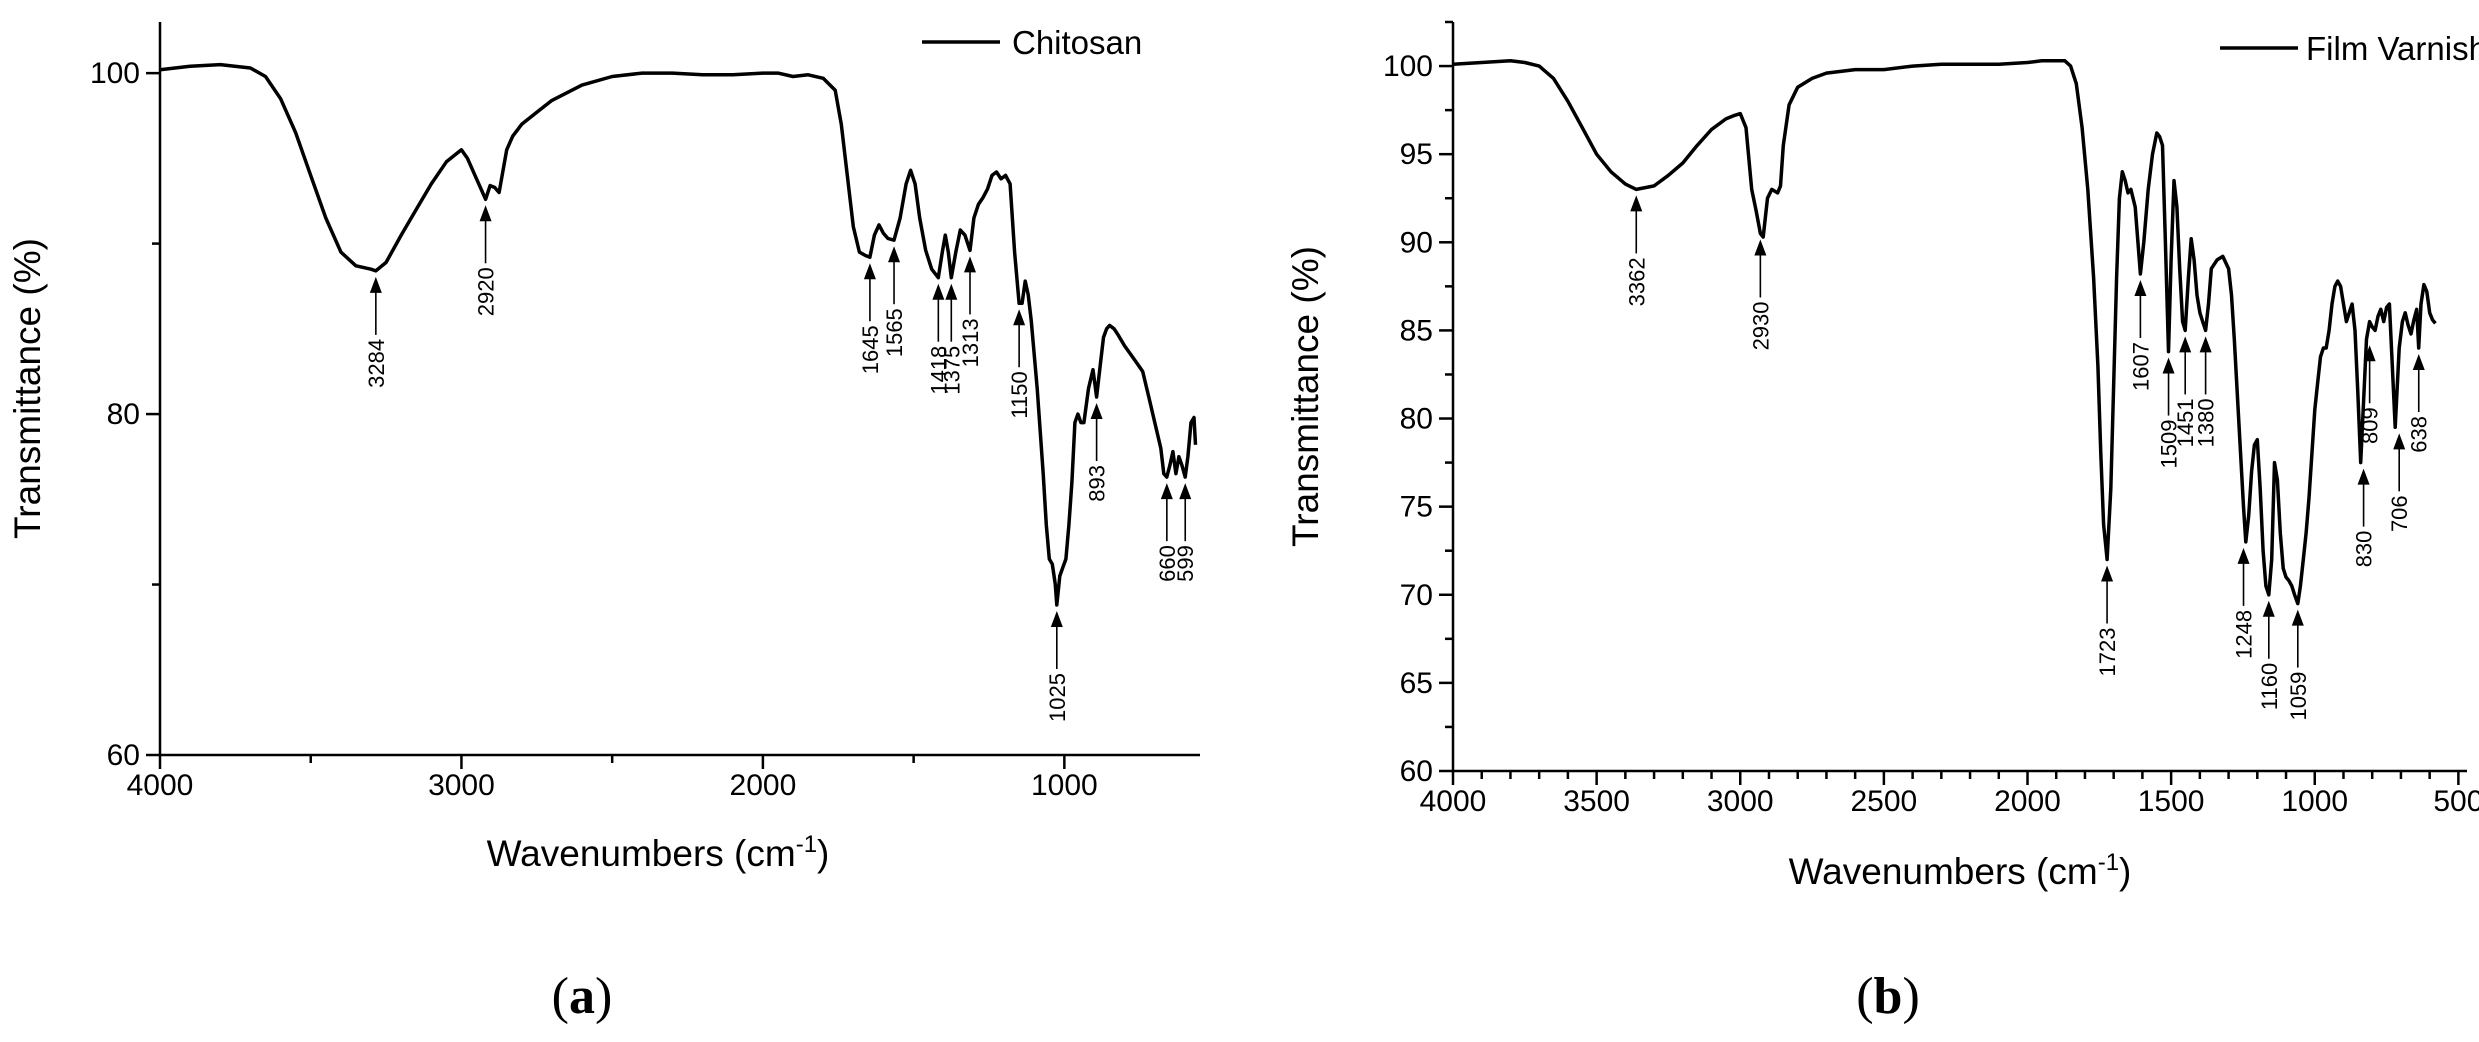 Image resolution: width=2479 pixels, height=1042 pixels. What do you see at coordinates (870, 349) in the screenshot?
I see `peak-label: 1645` at bounding box center [870, 349].